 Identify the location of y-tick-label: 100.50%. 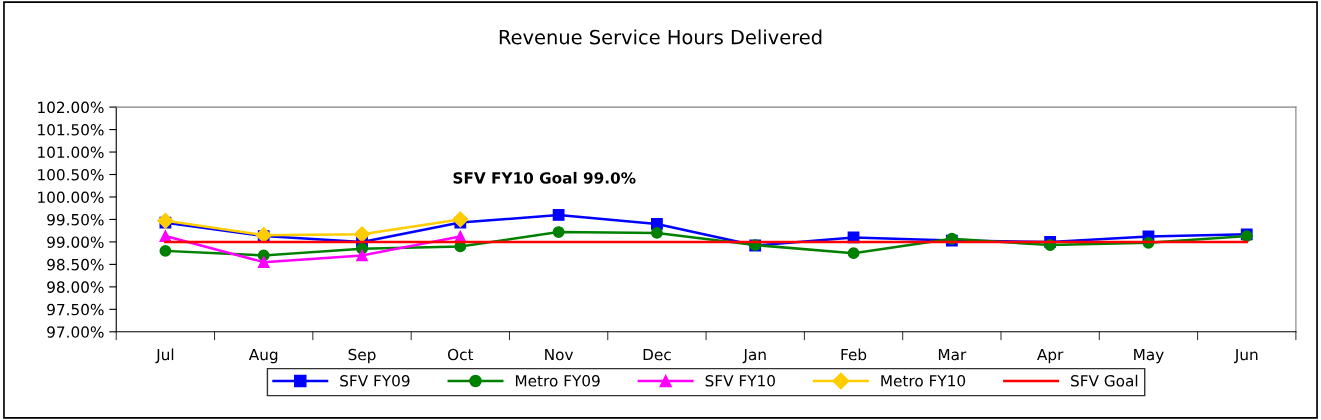
(71, 174).